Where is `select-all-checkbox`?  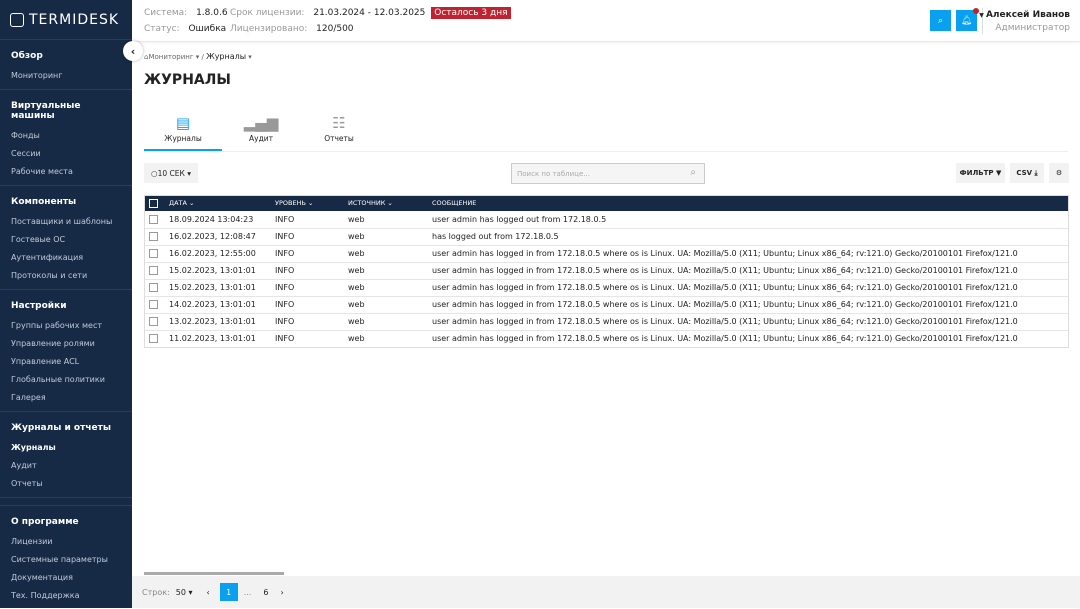
select-all-checkbox is located at coordinates (153, 203).